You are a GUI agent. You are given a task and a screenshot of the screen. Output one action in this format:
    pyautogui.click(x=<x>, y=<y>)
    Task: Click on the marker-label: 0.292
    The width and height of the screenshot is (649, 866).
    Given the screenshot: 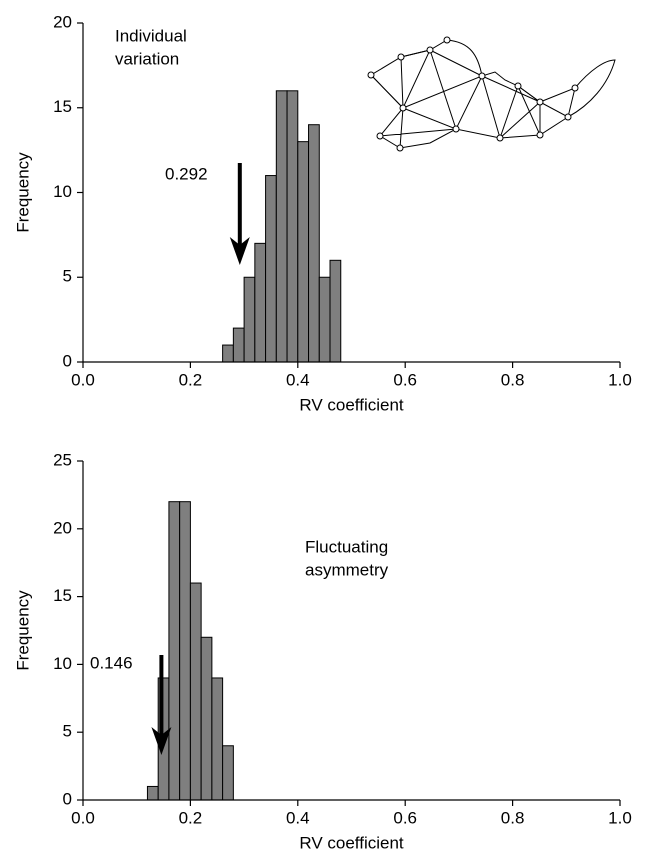 What is the action you would take?
    pyautogui.click(x=186, y=173)
    